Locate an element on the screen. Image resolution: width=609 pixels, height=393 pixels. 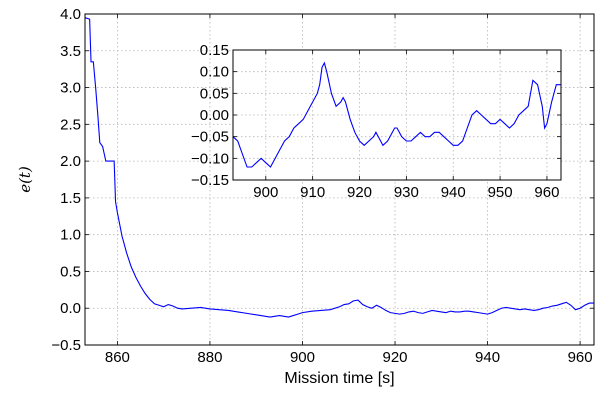
inset-x-tick-label: 960 is located at coordinates (546, 192).